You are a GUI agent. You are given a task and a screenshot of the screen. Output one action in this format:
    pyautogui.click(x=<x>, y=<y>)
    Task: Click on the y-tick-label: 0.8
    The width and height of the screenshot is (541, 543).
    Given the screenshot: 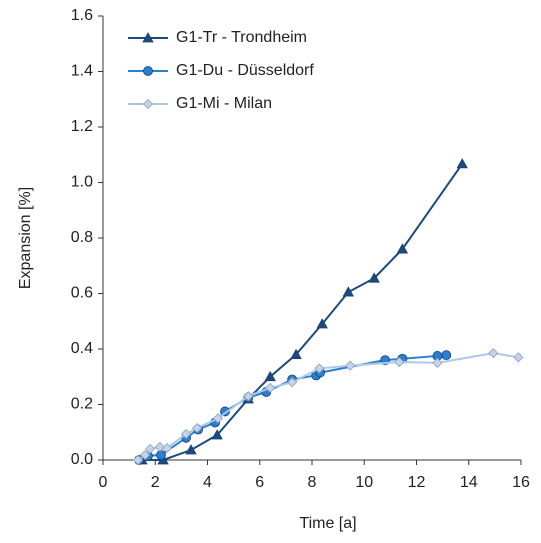 What is the action you would take?
    pyautogui.click(x=82, y=237)
    